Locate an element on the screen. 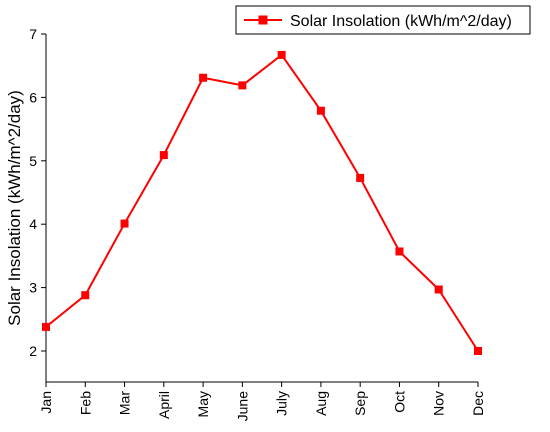 The height and width of the screenshot is (432, 550). data-point-jan is located at coordinates (46, 326).